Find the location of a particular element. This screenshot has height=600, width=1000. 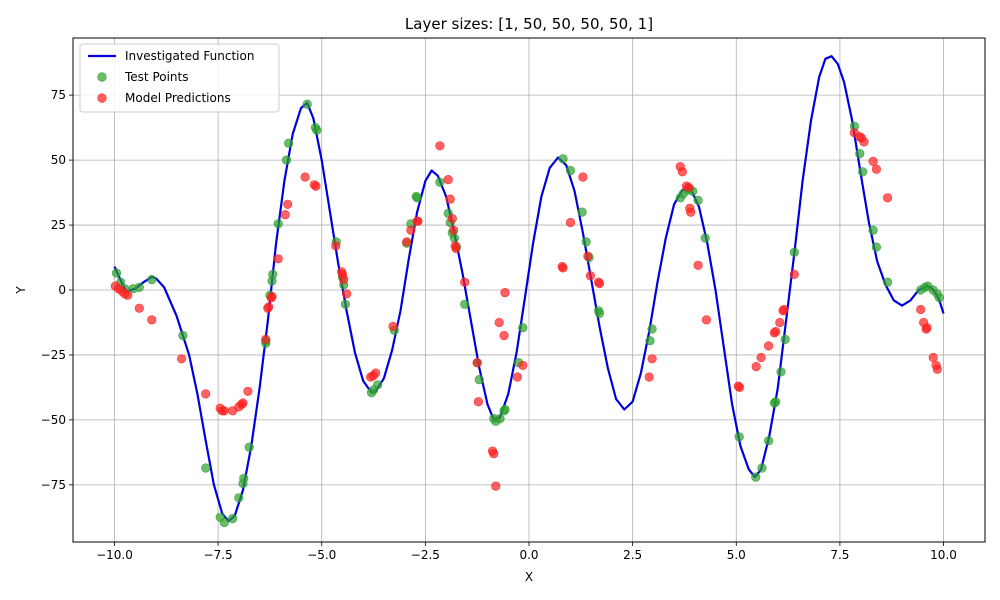

x-tick-label: −2.5 is located at coordinates (425, 555).